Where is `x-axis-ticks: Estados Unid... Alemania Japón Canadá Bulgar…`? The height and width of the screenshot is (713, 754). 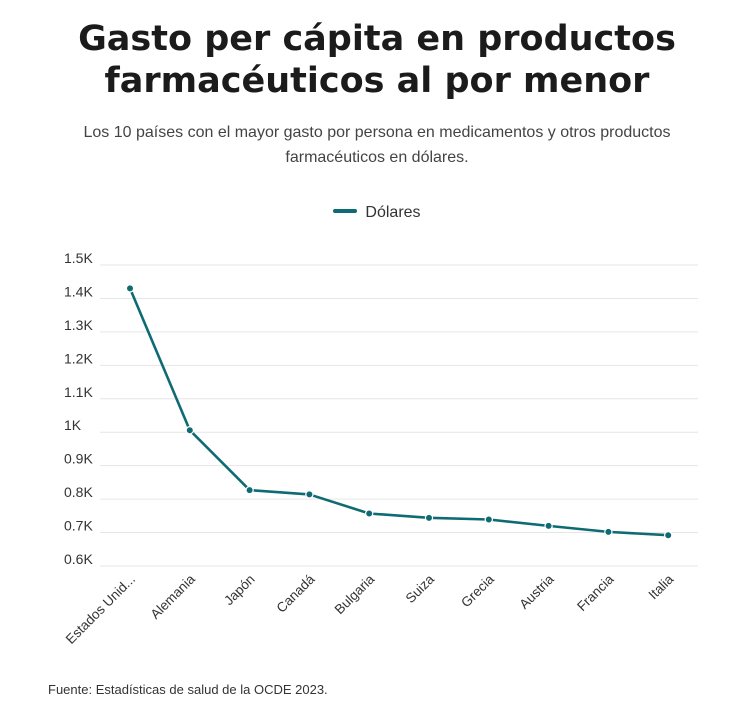 x-axis-ticks: Estados Unid... Alemania Japón Canadá Bulgar… is located at coordinates (370, 609).